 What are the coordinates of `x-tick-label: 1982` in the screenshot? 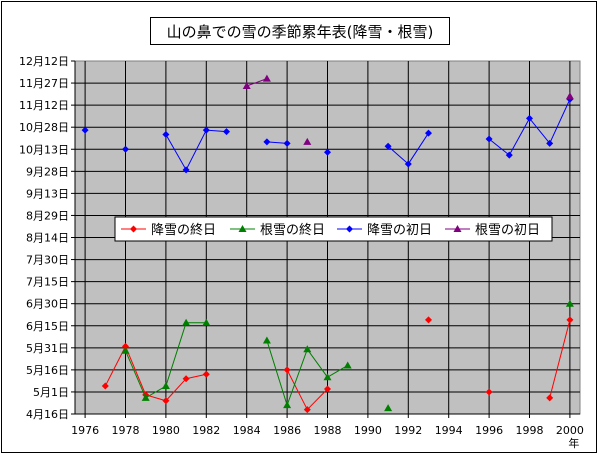 It's located at (206, 430).